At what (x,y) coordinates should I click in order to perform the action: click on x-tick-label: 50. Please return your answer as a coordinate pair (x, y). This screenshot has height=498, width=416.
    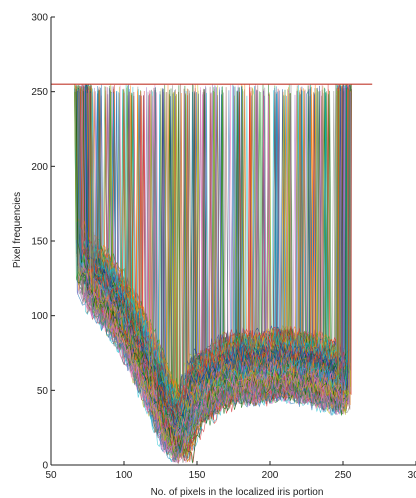
    Looking at the image, I should click on (51, 475).